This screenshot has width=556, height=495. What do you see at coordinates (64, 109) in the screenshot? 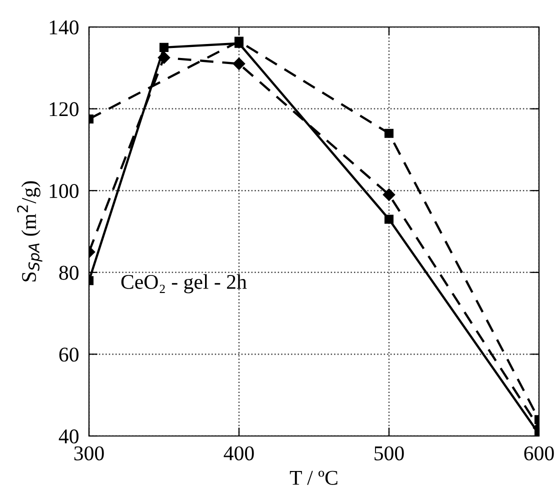
I see `y-tick-label: 120` at bounding box center [64, 109].